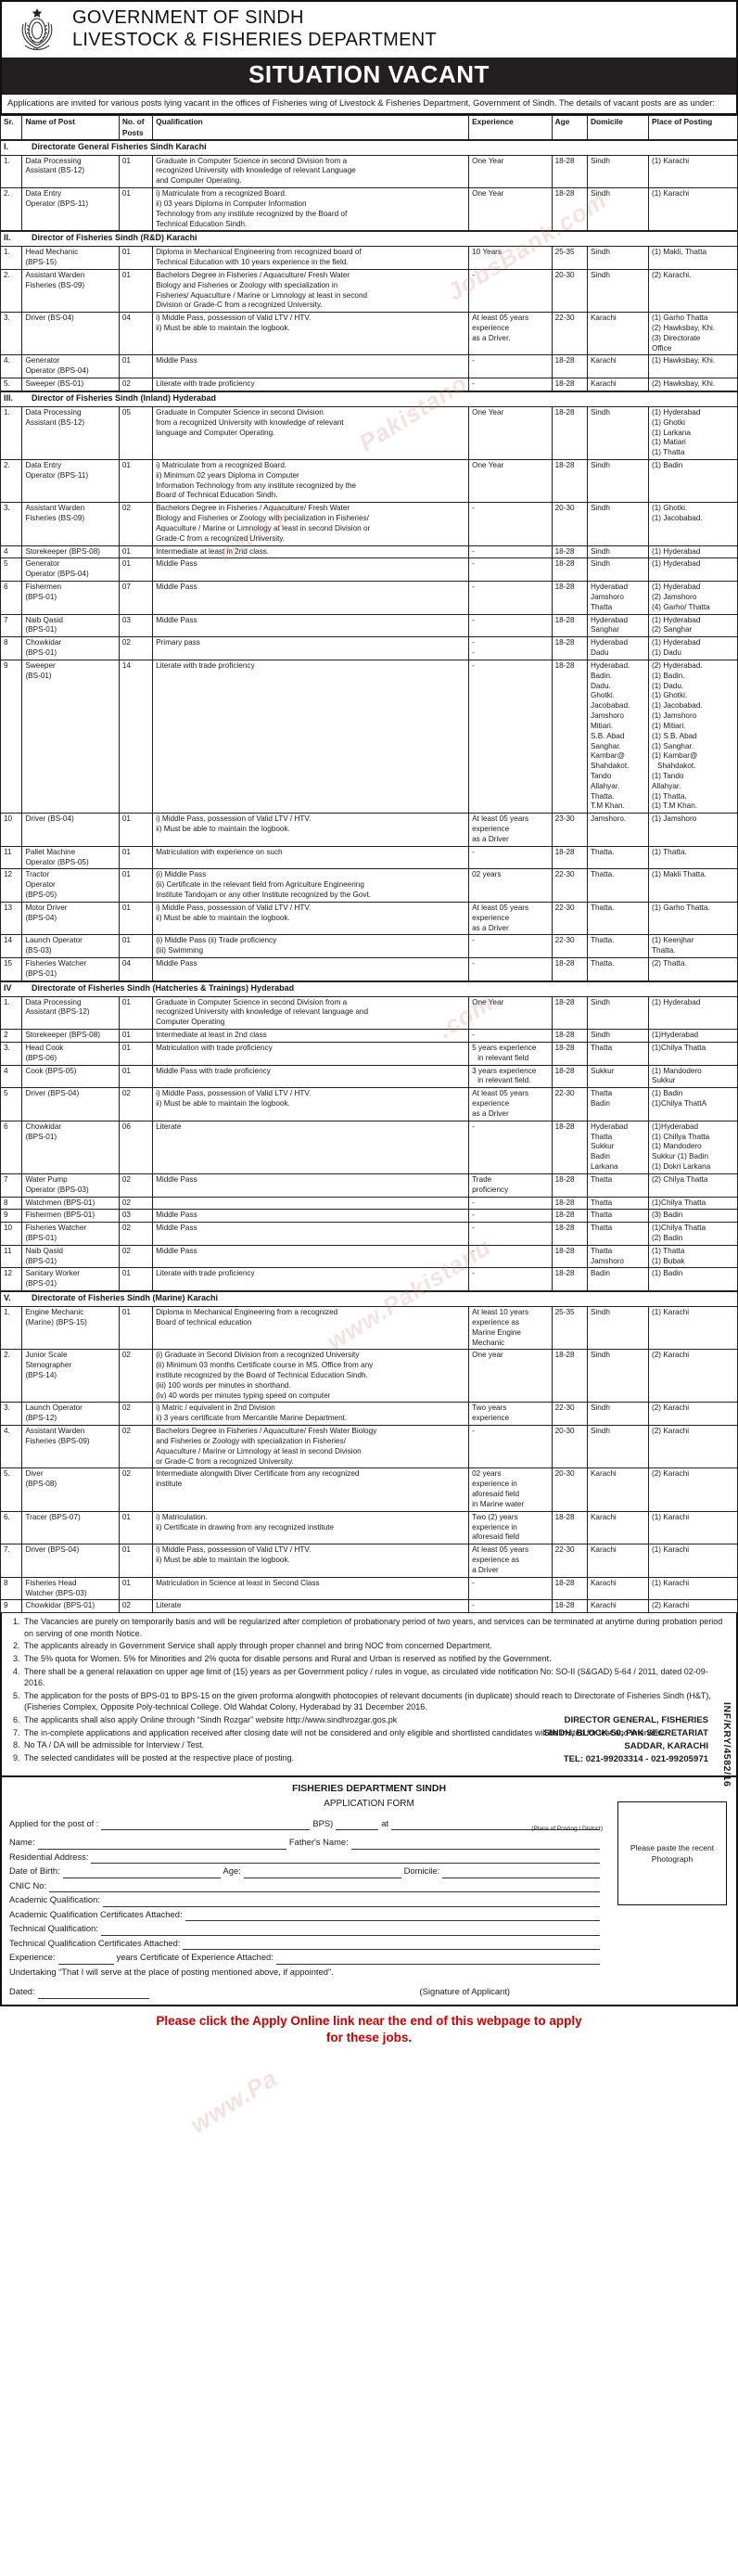 Image resolution: width=738 pixels, height=2576 pixels. What do you see at coordinates (32, 1957) in the screenshot?
I see `experience-label: Experience:` at bounding box center [32, 1957].